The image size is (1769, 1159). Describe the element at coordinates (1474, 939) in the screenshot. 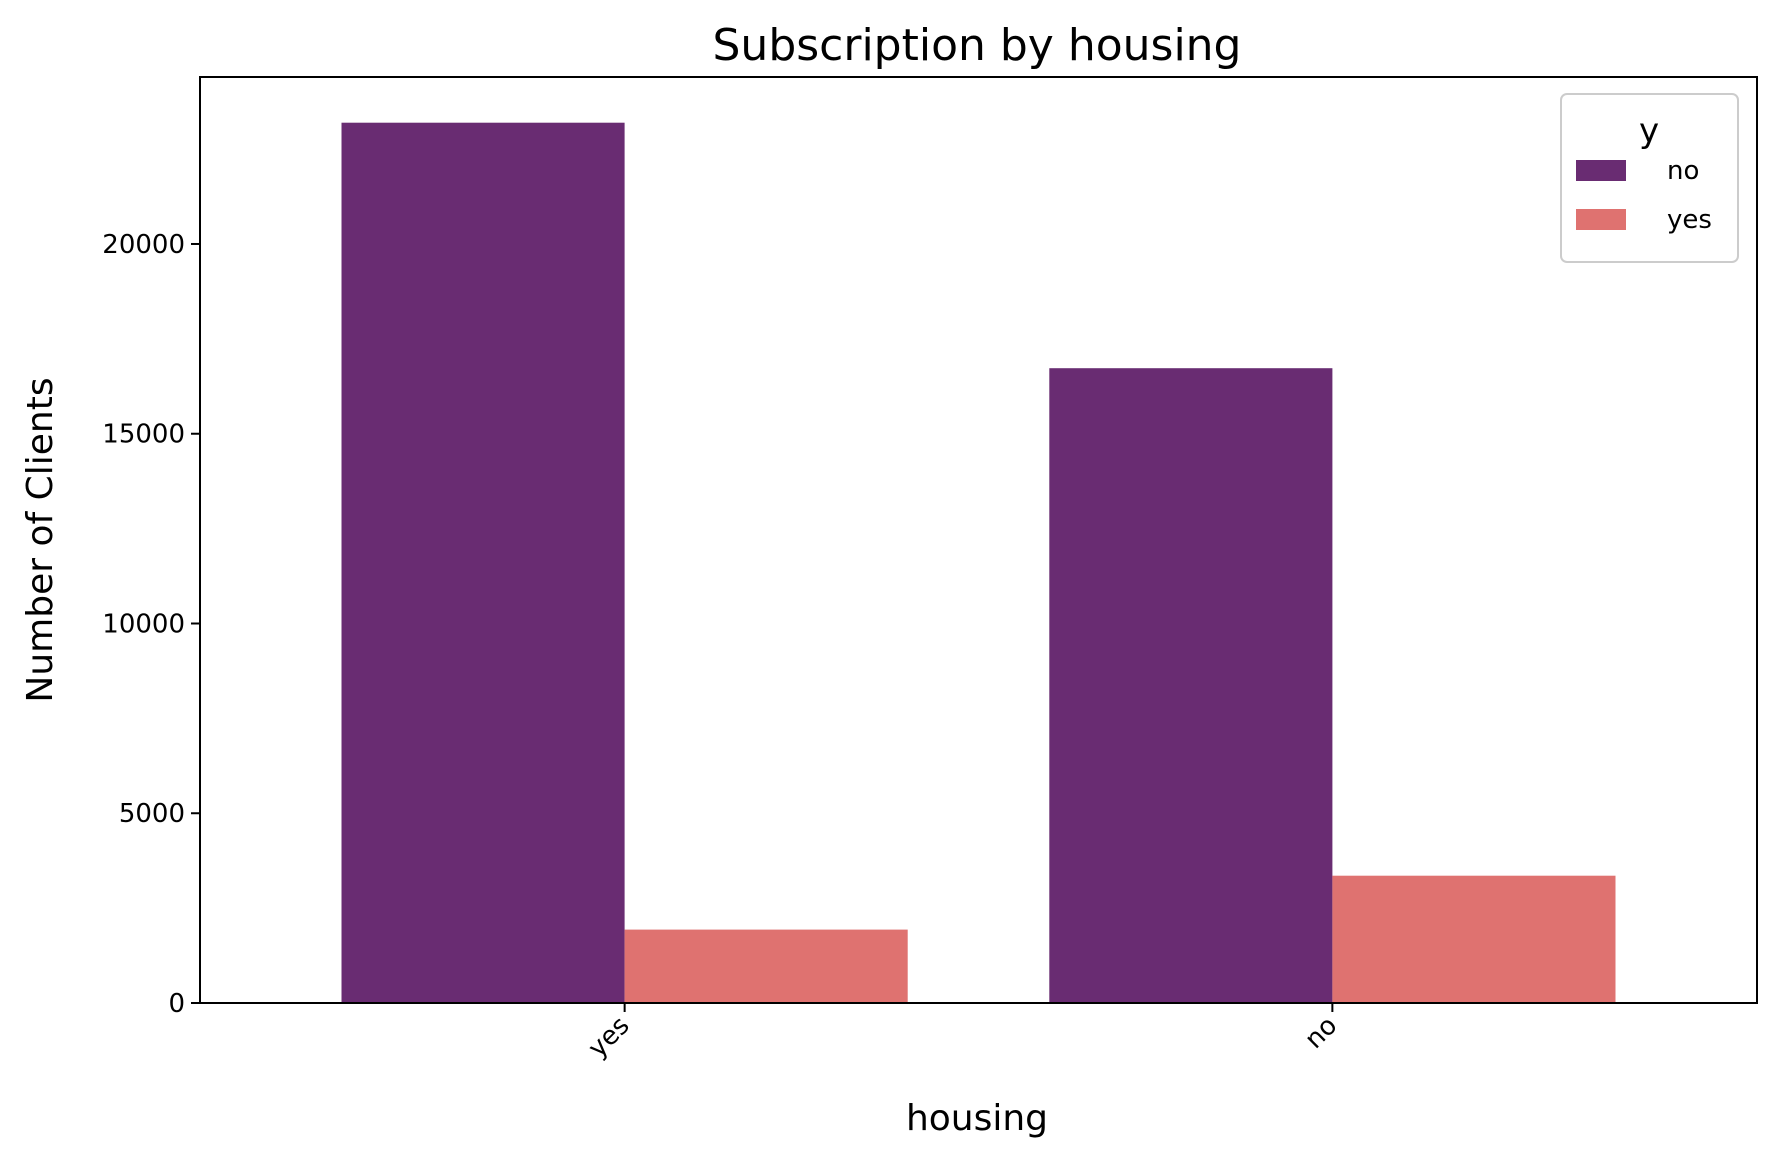

I see `bar-no-yes` at that location.